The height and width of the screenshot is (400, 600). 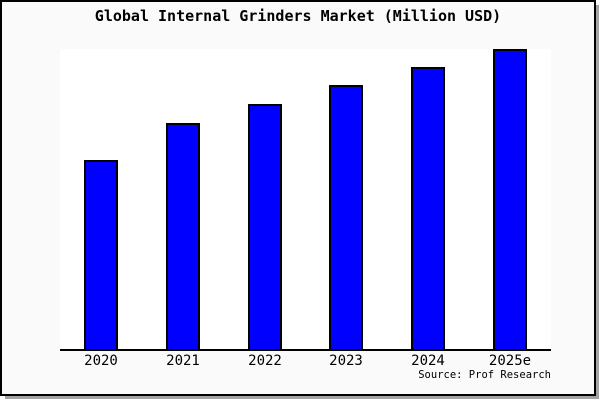 What do you see at coordinates (510, 361) in the screenshot?
I see `x-tick-label-2025e: 2025e` at bounding box center [510, 361].